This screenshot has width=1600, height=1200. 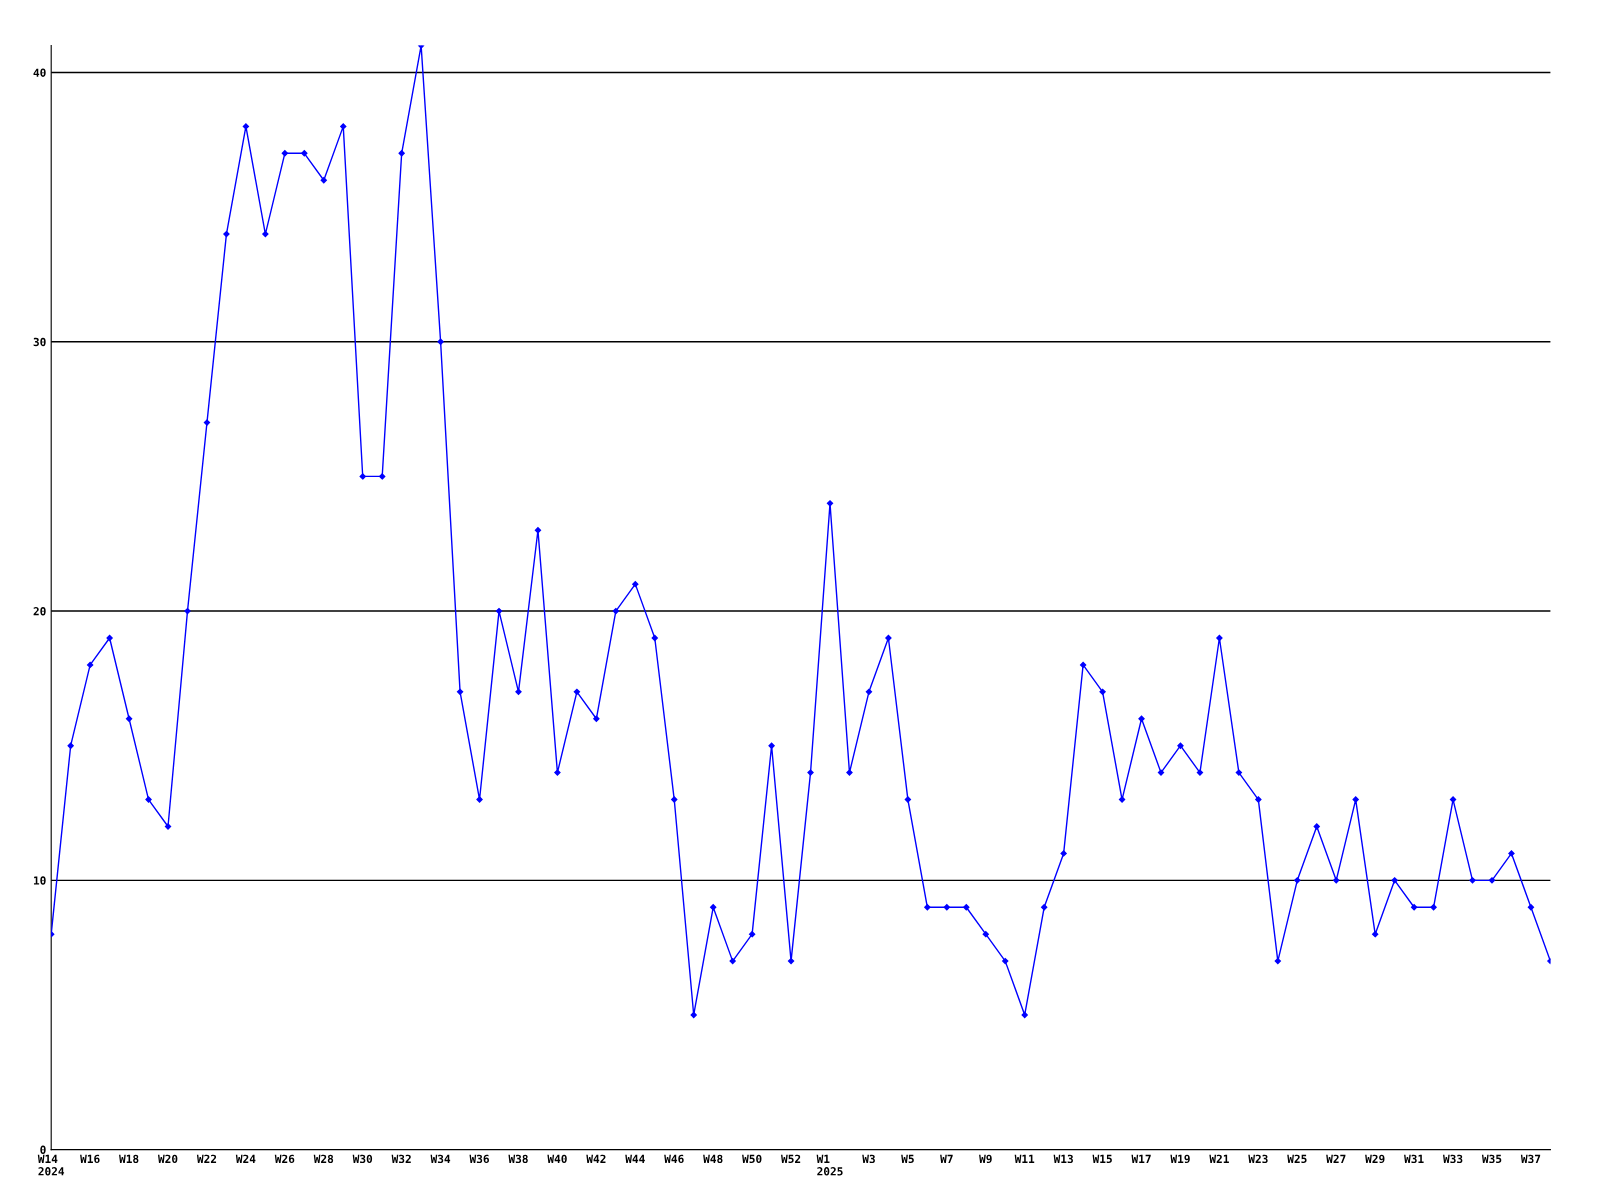 What do you see at coordinates (39, 611) in the screenshot?
I see `y-tick-label: 20` at bounding box center [39, 611].